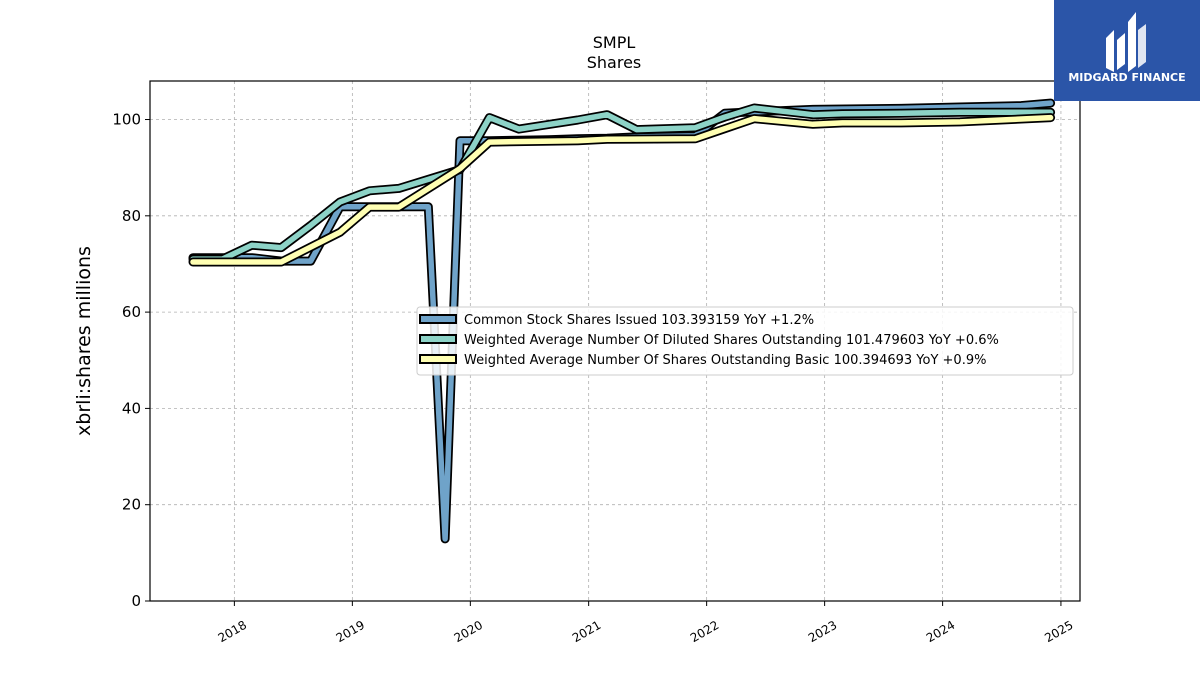 The height and width of the screenshot is (675, 1200). What do you see at coordinates (84, 341) in the screenshot?
I see `y-axis-label: xbrli:shares millions` at bounding box center [84, 341].